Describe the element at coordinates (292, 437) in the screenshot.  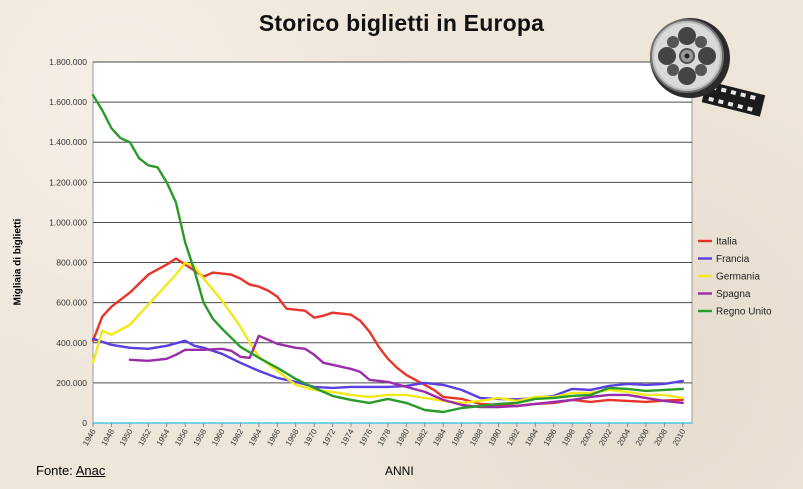
I see `x-tick-label: 1968` at that location.